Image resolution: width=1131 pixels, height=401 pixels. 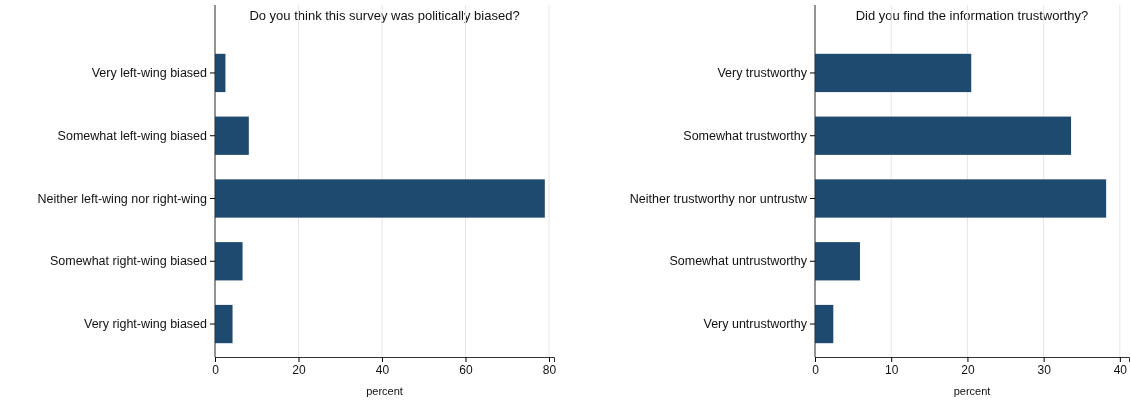 What do you see at coordinates (384, 15) in the screenshot?
I see `chart-title: Do you think this survey was politically biased?` at bounding box center [384, 15].